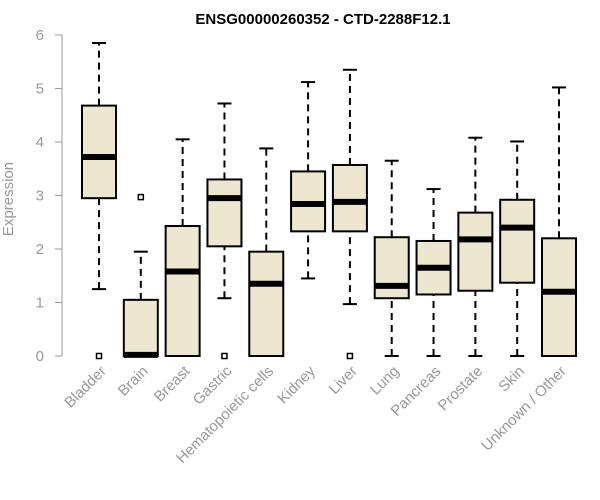 This screenshot has width=600, height=500. Describe the element at coordinates (8, 199) in the screenshot. I see `y-axis-label: Expression` at that location.